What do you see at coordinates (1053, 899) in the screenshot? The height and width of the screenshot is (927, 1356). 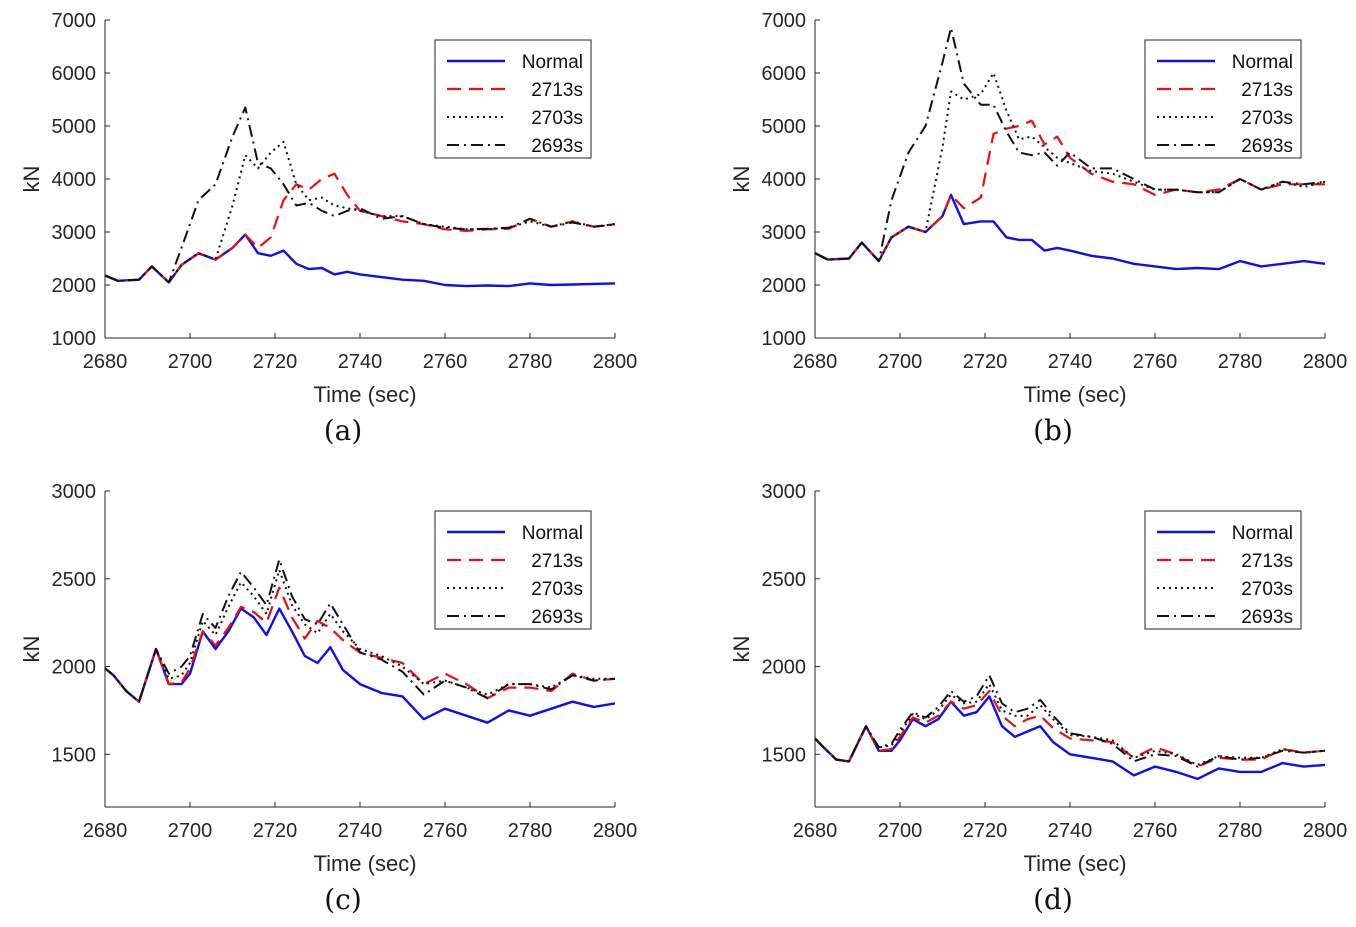 I see `panel-caption-d: (d)` at bounding box center [1053, 899].